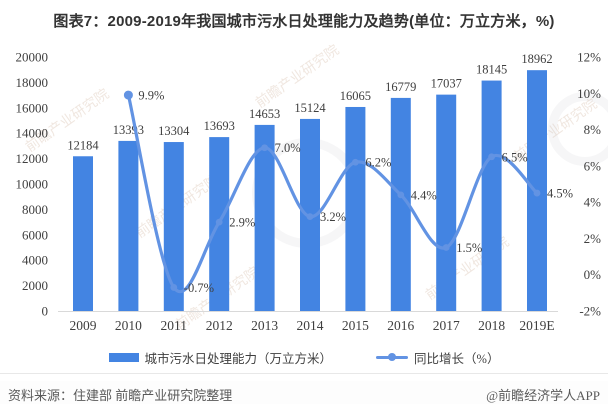 The height and width of the screenshot is (418, 608). I want to click on line-series-label: 同比增长（%）, so click(457, 358).